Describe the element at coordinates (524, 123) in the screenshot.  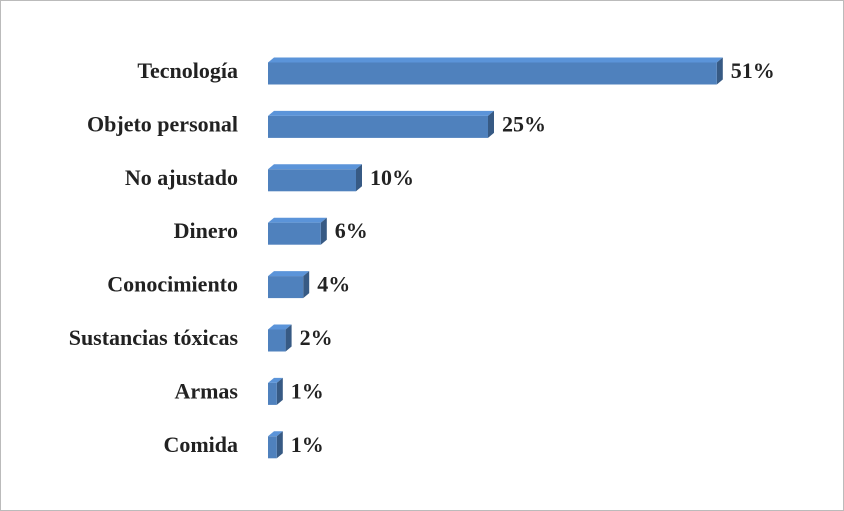
I see `value-label: 25%` at that location.